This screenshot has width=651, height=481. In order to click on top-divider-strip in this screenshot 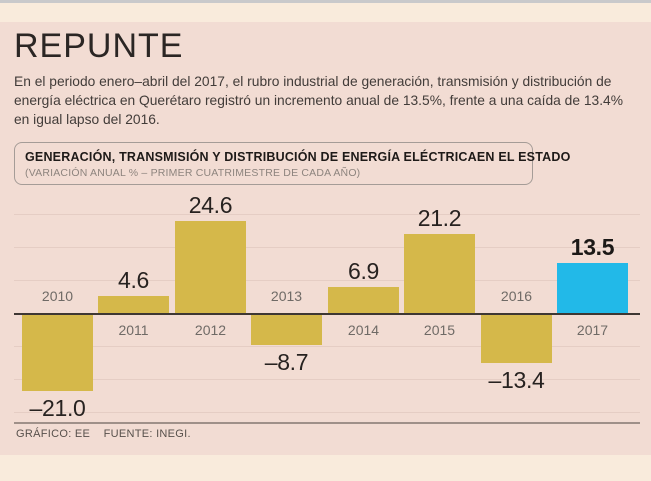, I will do `click(325, 1)`.